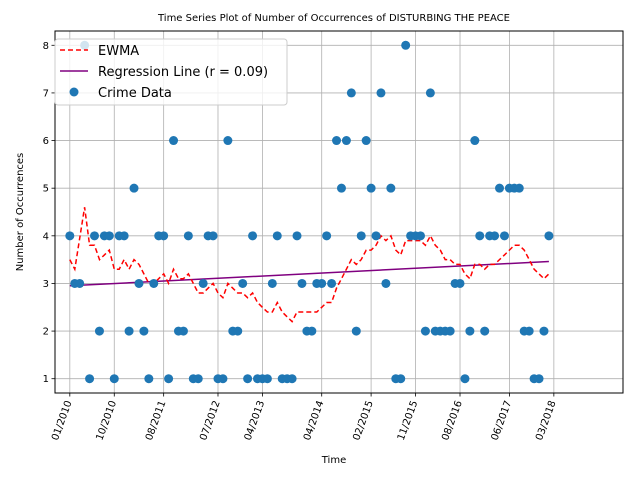 The image size is (640, 480). What do you see at coordinates (46, 284) in the screenshot?
I see `y-tick-label: 3` at bounding box center [46, 284].